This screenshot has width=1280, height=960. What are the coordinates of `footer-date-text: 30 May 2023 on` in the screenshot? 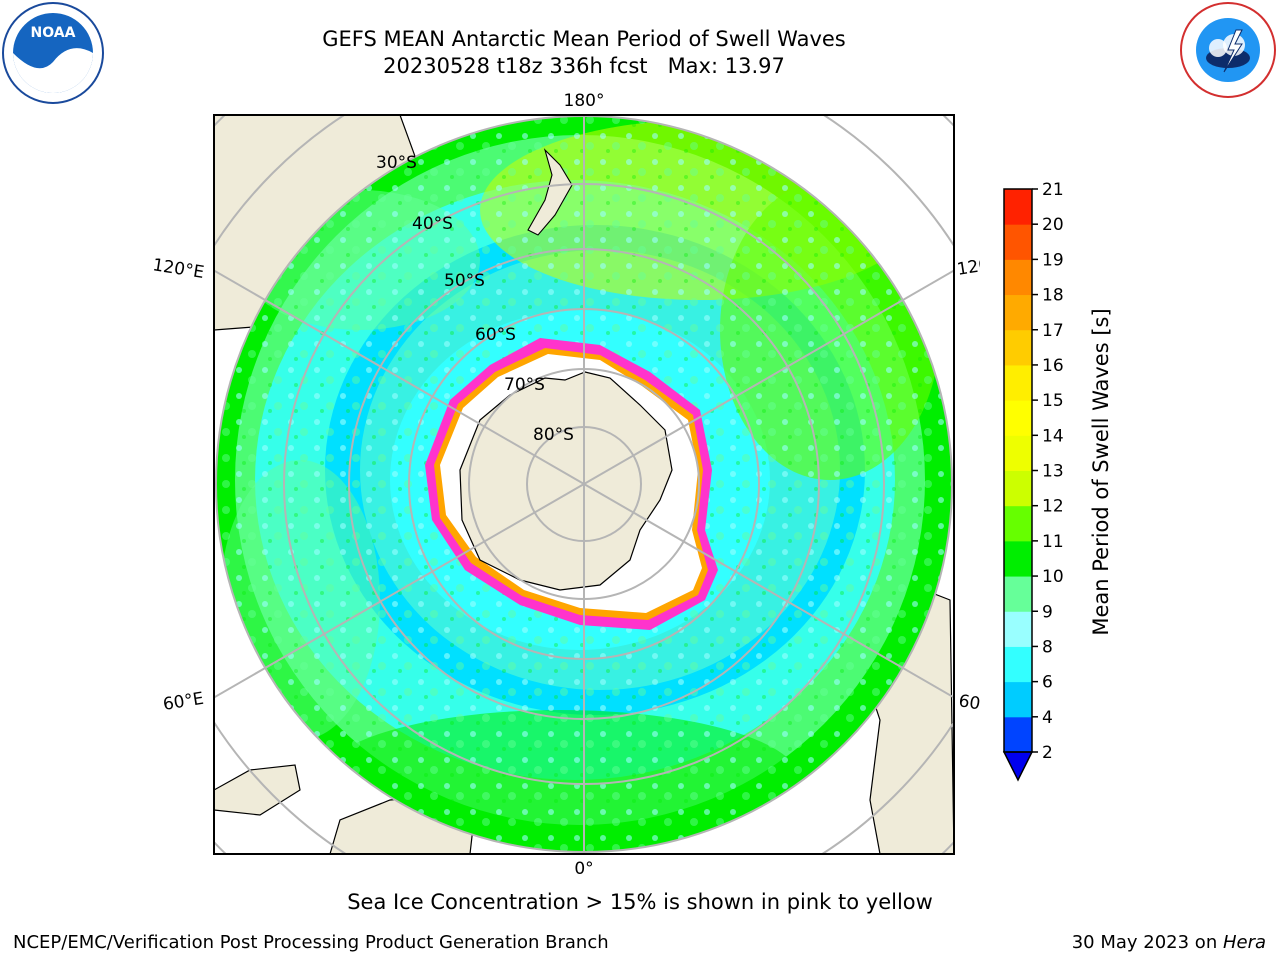 It's located at (1147, 942).